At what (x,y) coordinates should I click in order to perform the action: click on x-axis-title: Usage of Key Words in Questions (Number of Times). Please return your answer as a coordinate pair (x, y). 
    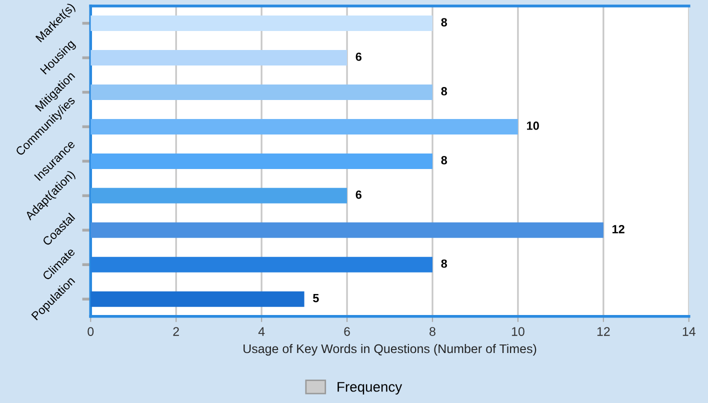
    Looking at the image, I should click on (390, 350).